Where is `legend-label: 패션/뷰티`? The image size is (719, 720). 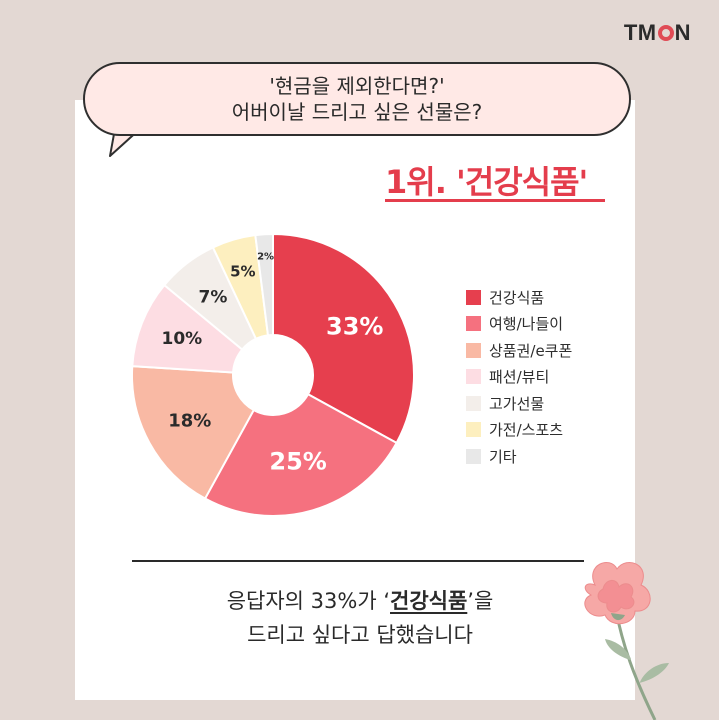
legend-label: 패션/뷰티 is located at coordinates (519, 377).